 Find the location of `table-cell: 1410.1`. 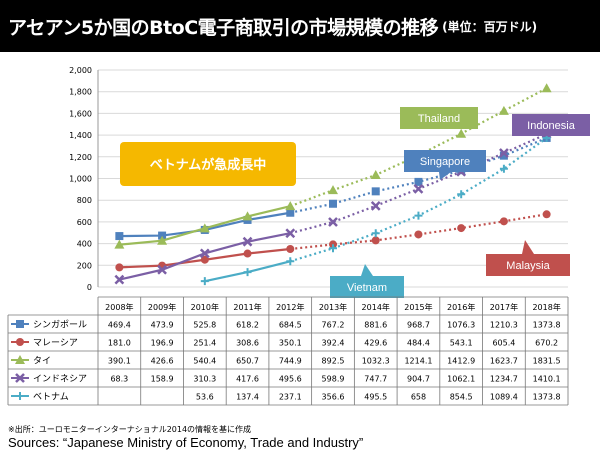

table-cell: 1410.1 is located at coordinates (547, 379).